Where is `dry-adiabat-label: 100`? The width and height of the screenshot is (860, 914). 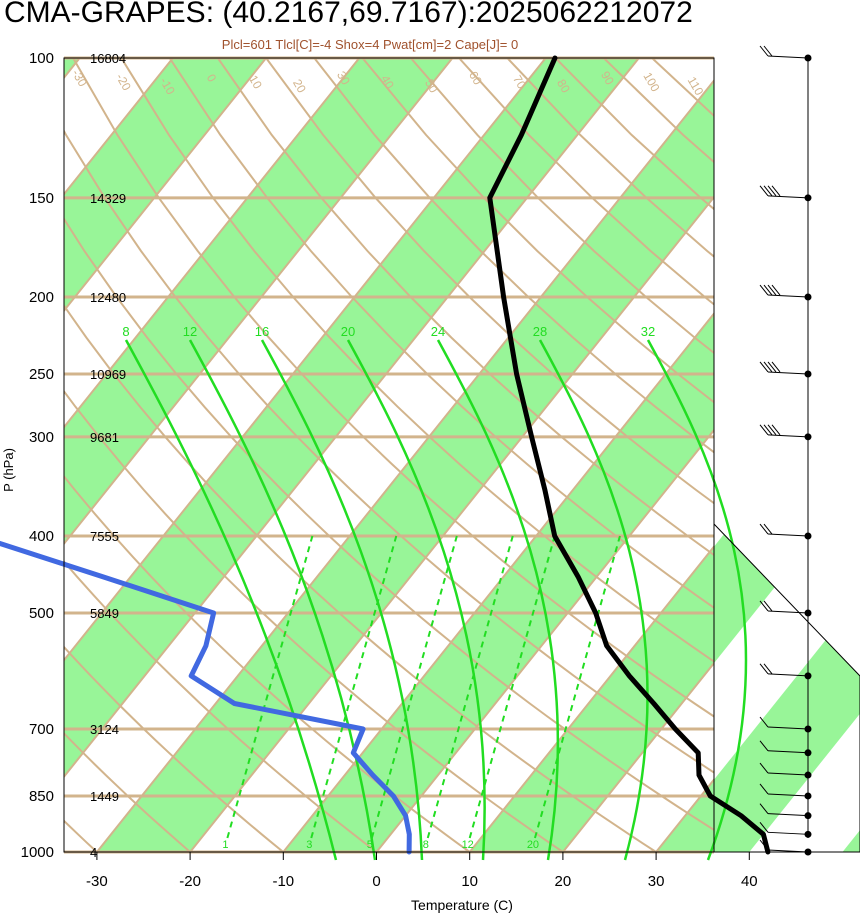
dry-adiabat-label: 100 is located at coordinates (651, 82).